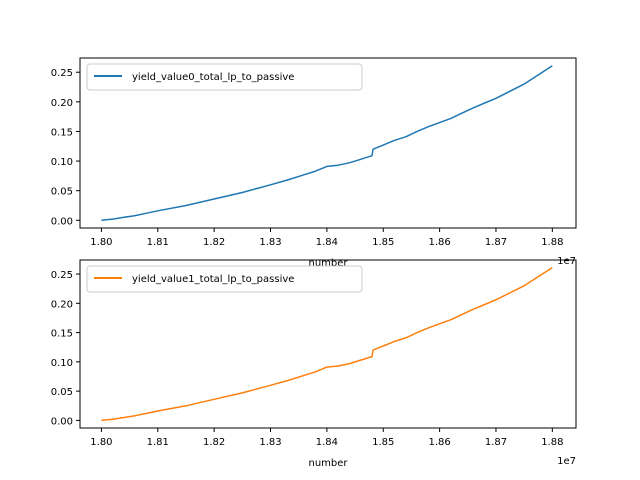  What do you see at coordinates (213, 279) in the screenshot?
I see `legend-label: yield_value1_total_lp_to_passive` at bounding box center [213, 279].